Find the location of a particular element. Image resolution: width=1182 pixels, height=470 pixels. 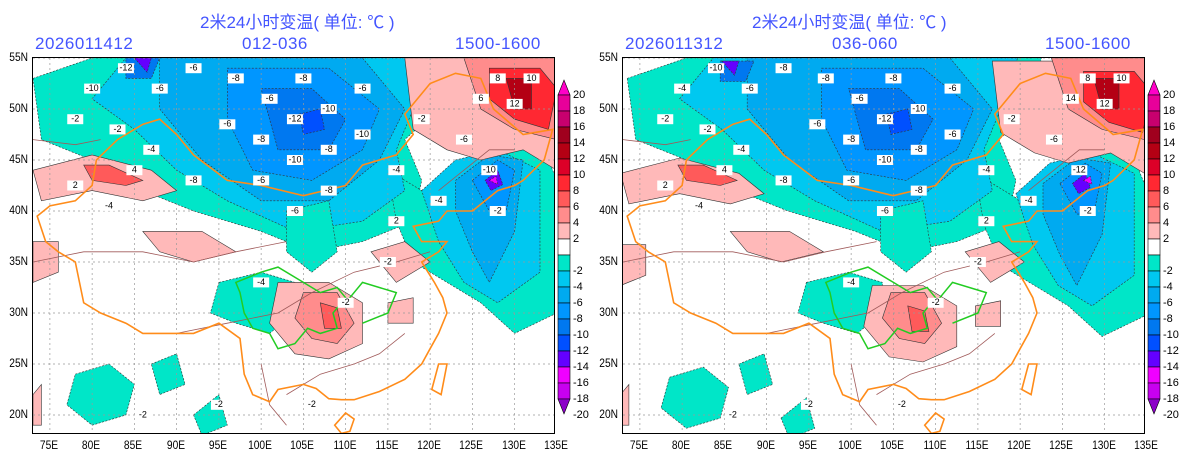

lon-tick-label: 115E is located at coordinates (977, 445).